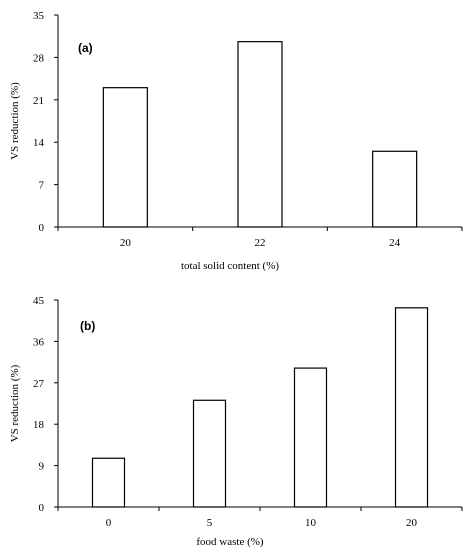 This screenshot has height=555, width=464. Describe the element at coordinates (39, 301) in the screenshot. I see `panel-b-y-tick-label: 45` at that location.